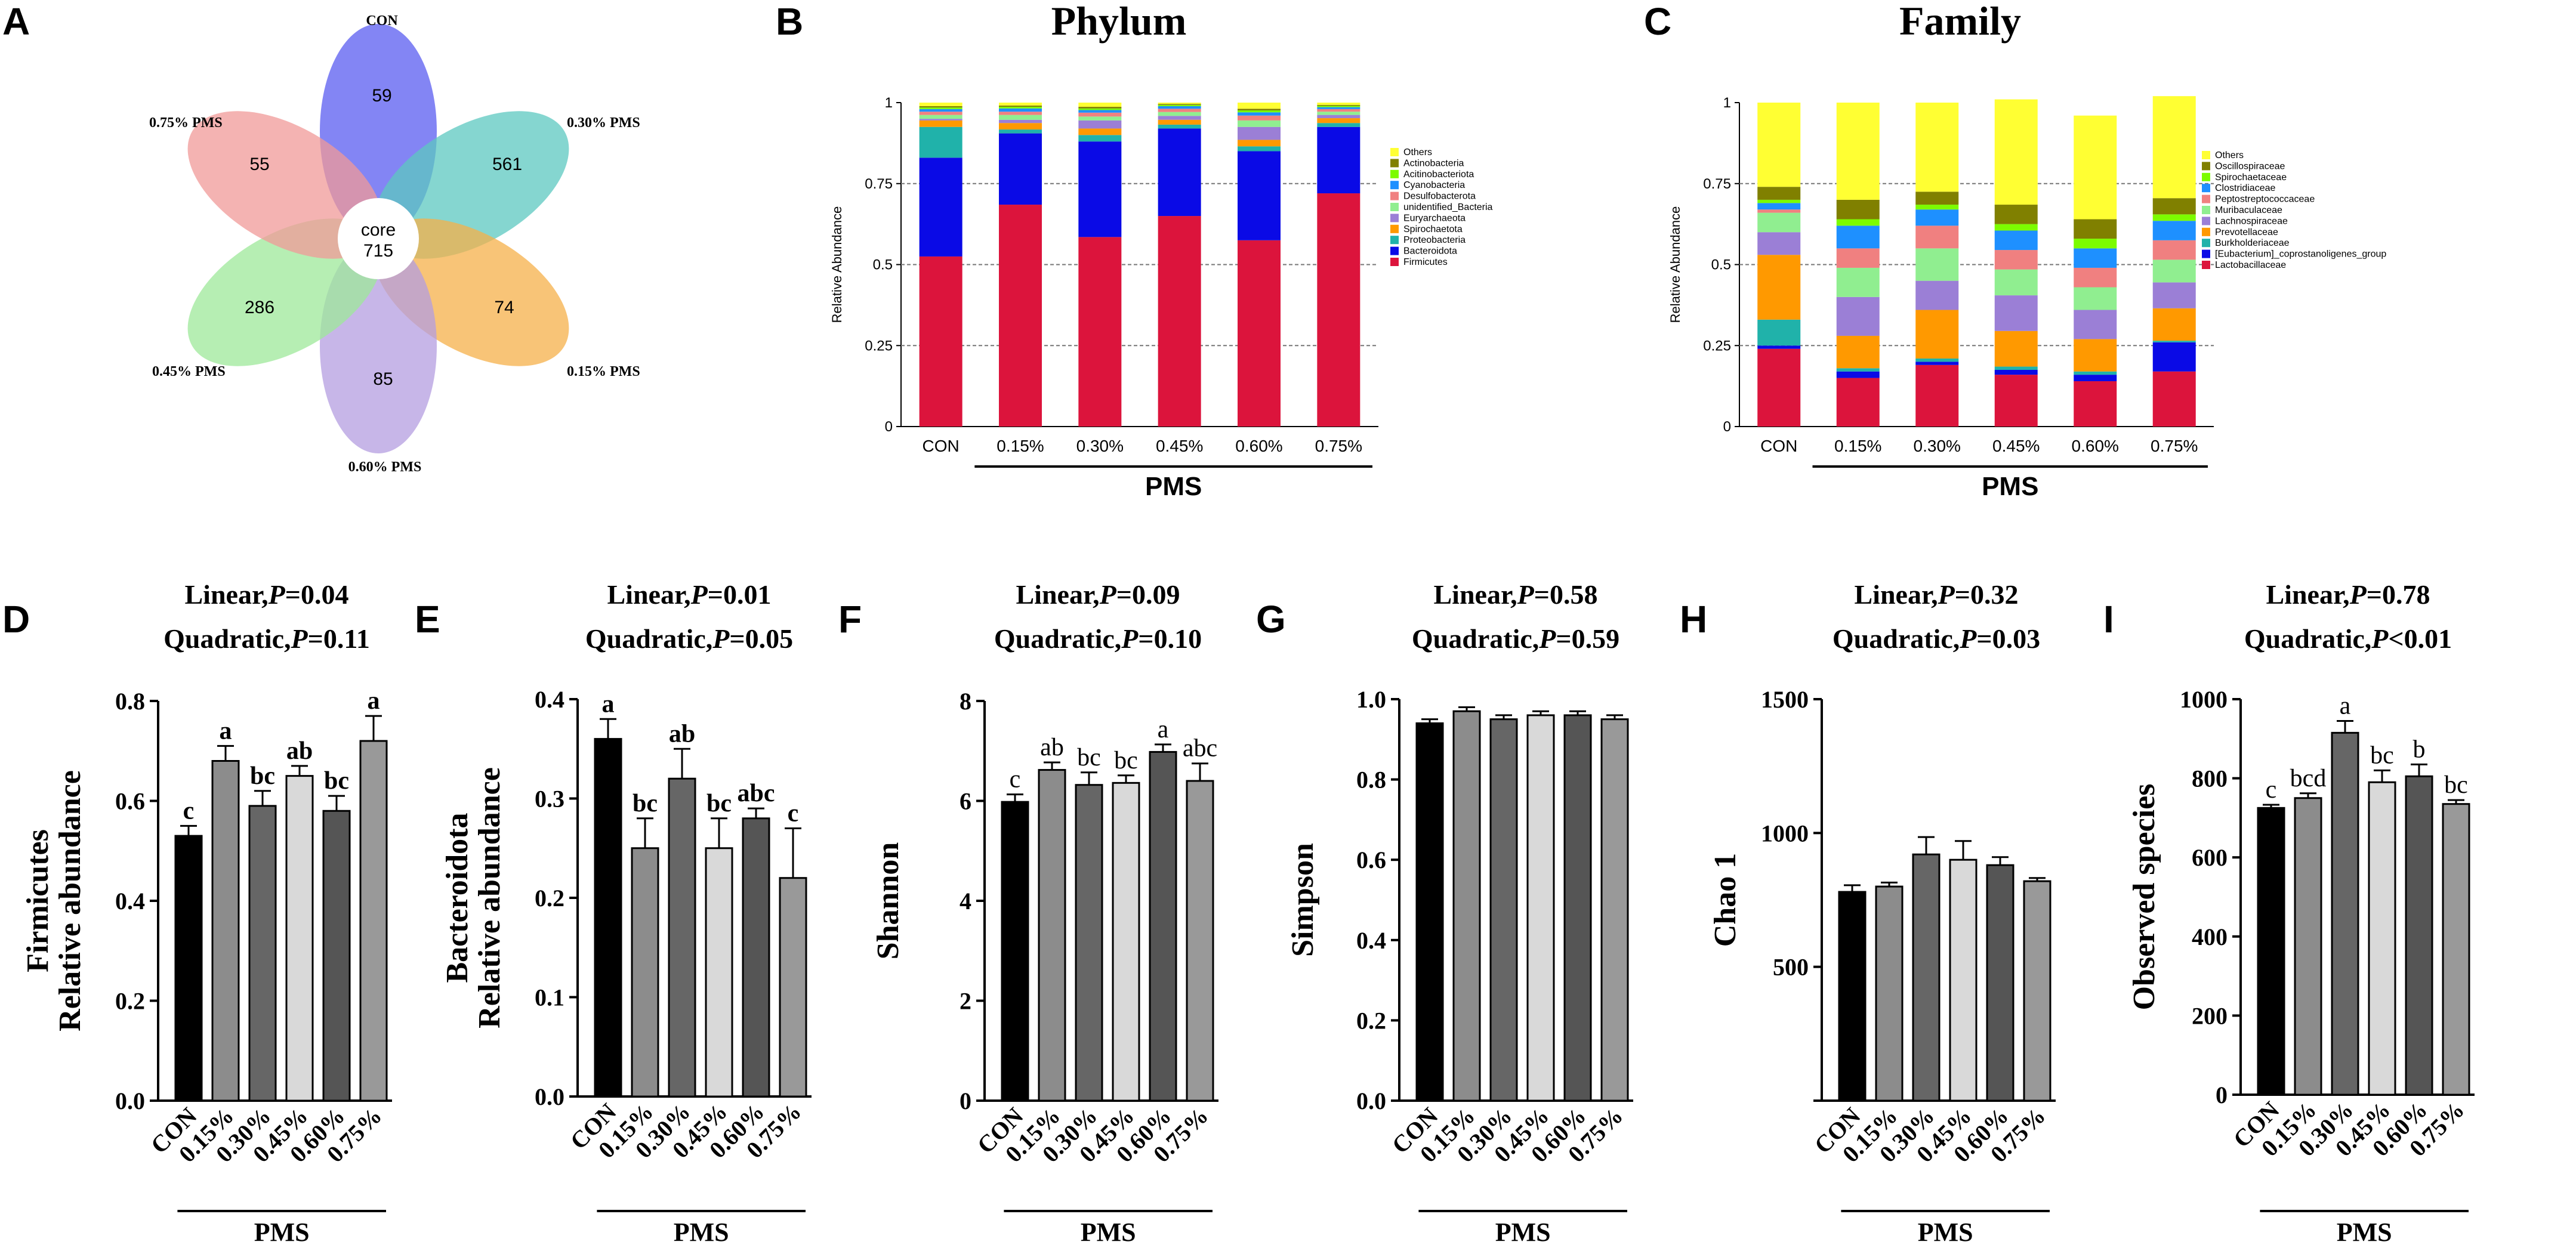 Image resolution: width=2576 pixels, height=1251 pixels. I want to click on legend-label: Acitinobacteriota, so click(1438, 174).